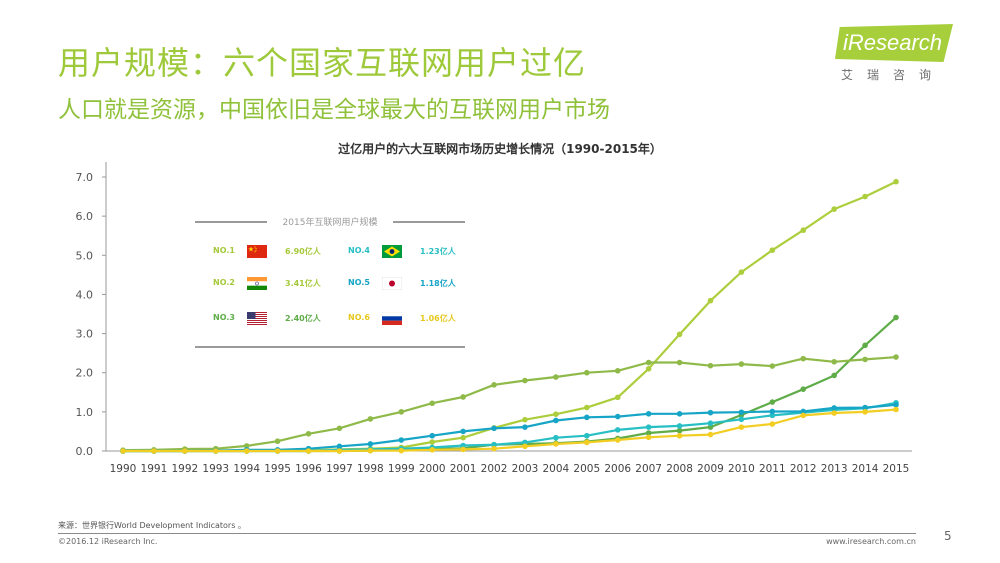 Image resolution: width=1000 pixels, height=563 pixels. What do you see at coordinates (123, 469) in the screenshot?
I see `x-tick-label: 1990` at bounding box center [123, 469].